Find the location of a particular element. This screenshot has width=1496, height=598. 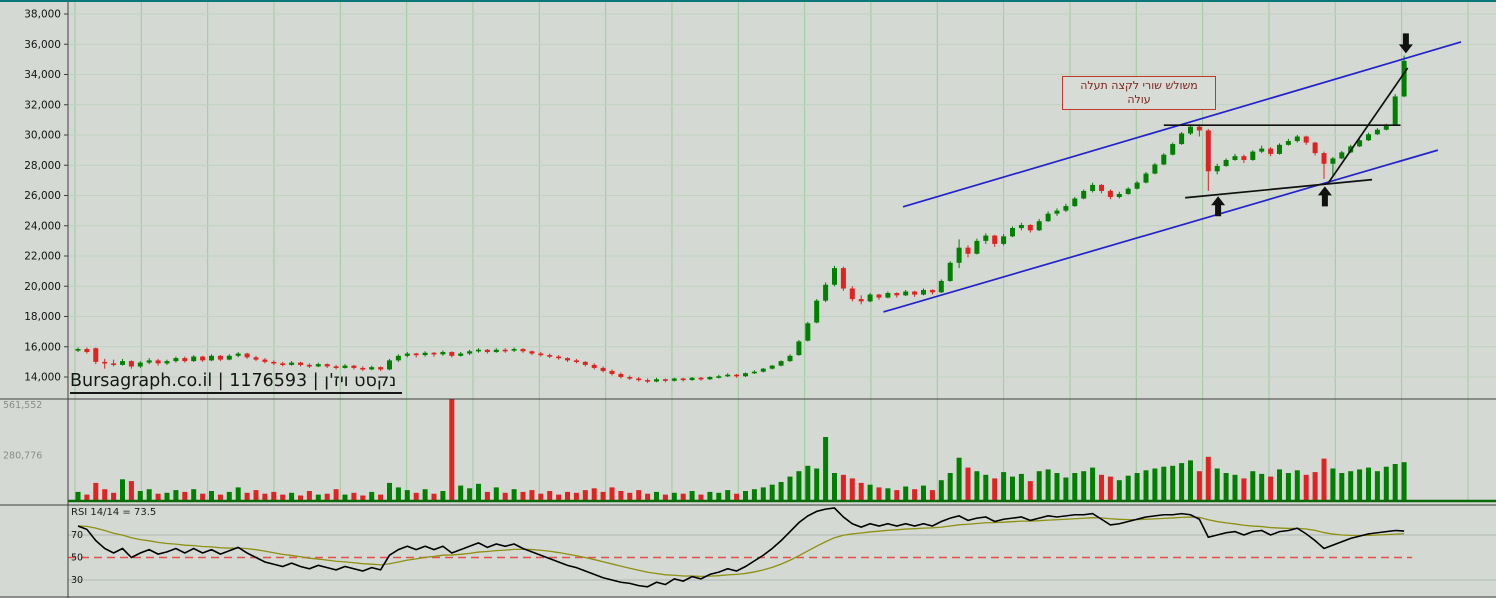

volume-axis-label: 280,776 is located at coordinates (22, 455).